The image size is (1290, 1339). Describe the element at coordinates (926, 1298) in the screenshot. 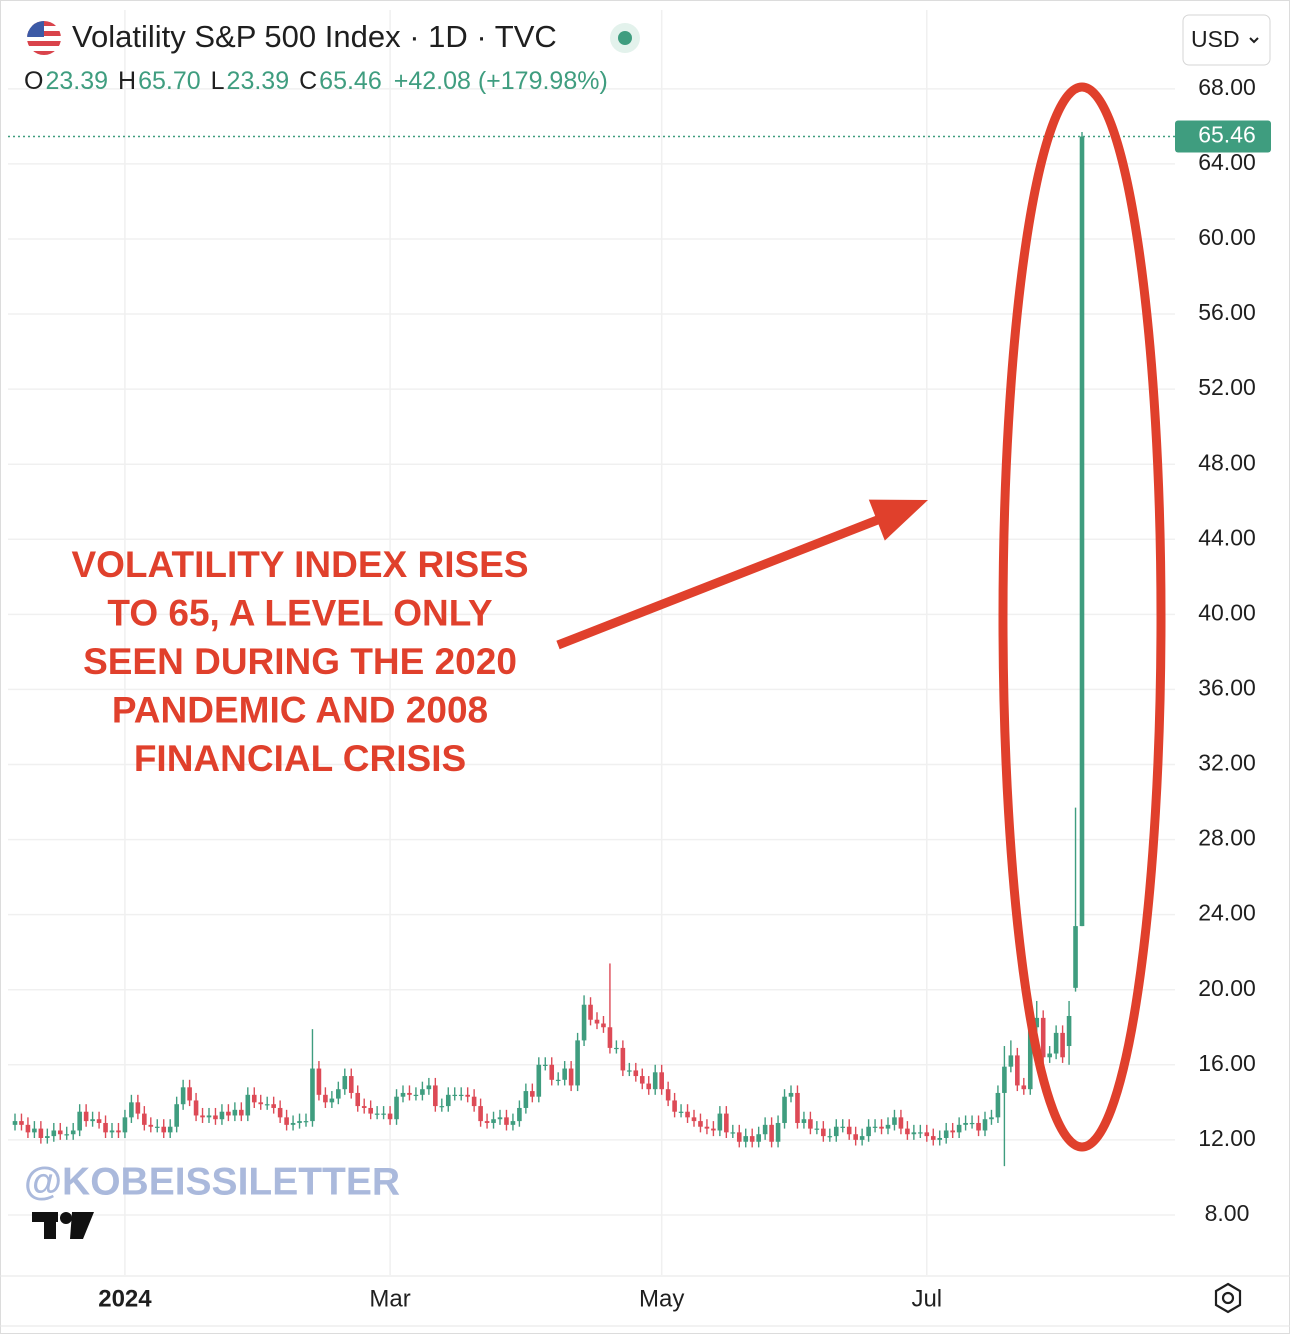

I see `x-tick-label: Jul` at that location.